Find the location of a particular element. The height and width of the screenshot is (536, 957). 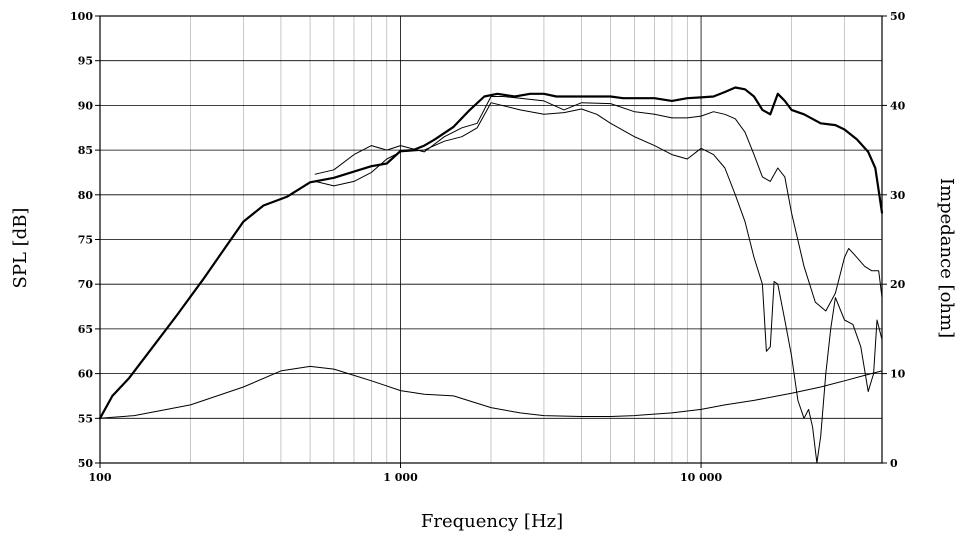

x-axis-ticks: 100 1 000 10 000 is located at coordinates (405, 473).